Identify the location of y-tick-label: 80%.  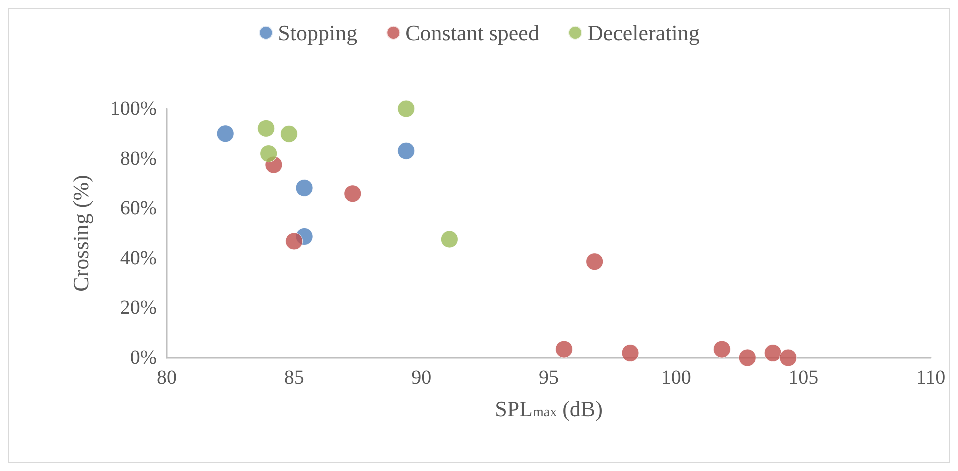
(138, 159).